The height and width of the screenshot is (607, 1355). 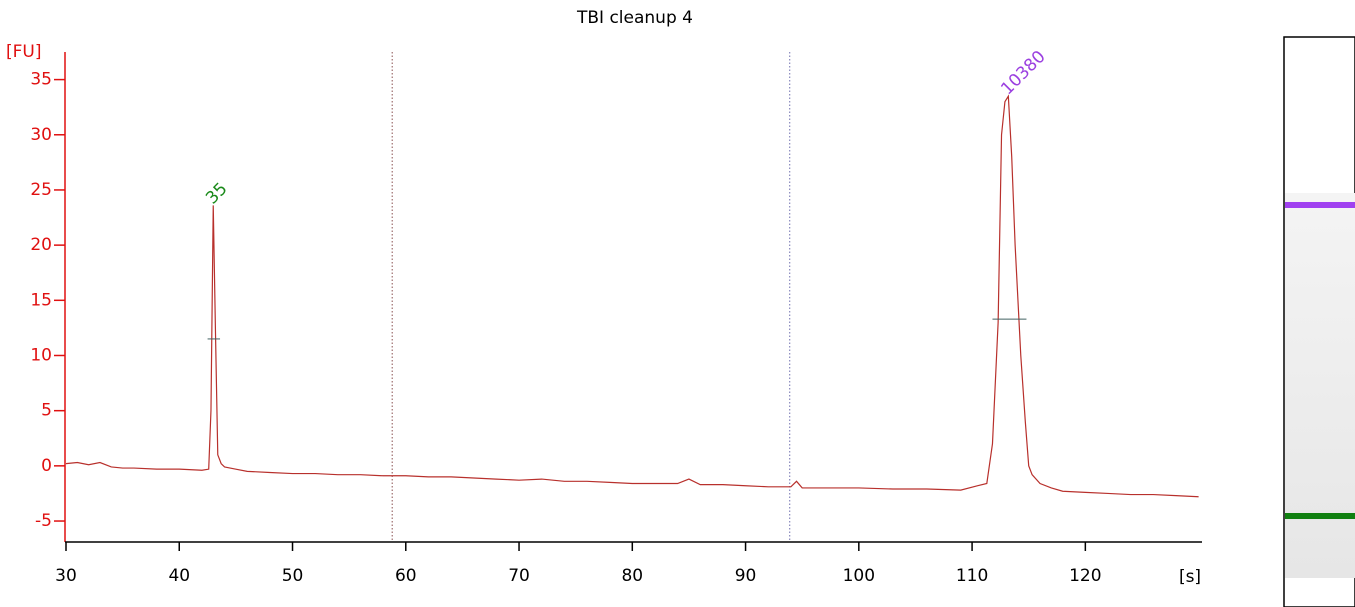 What do you see at coordinates (972, 576) in the screenshot?
I see `x-tick-label: 110` at bounding box center [972, 576].